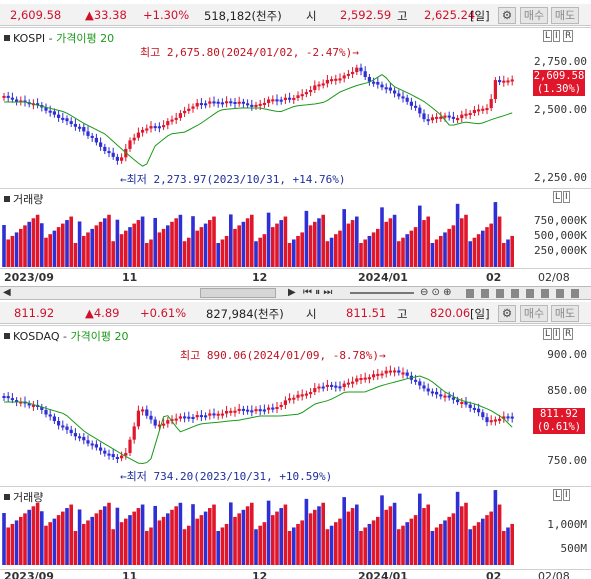  Describe the element at coordinates (292, 292) in the screenshot. I see `scroll-right-button: ▶` at that location.